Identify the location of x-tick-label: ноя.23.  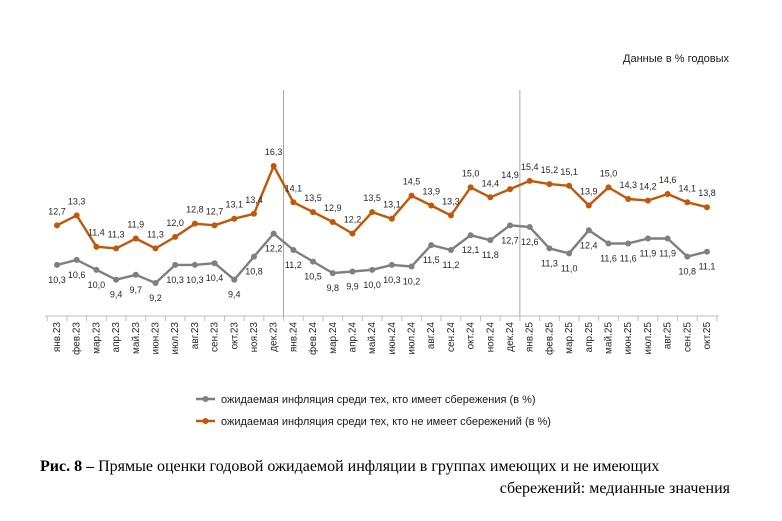
(254, 337).